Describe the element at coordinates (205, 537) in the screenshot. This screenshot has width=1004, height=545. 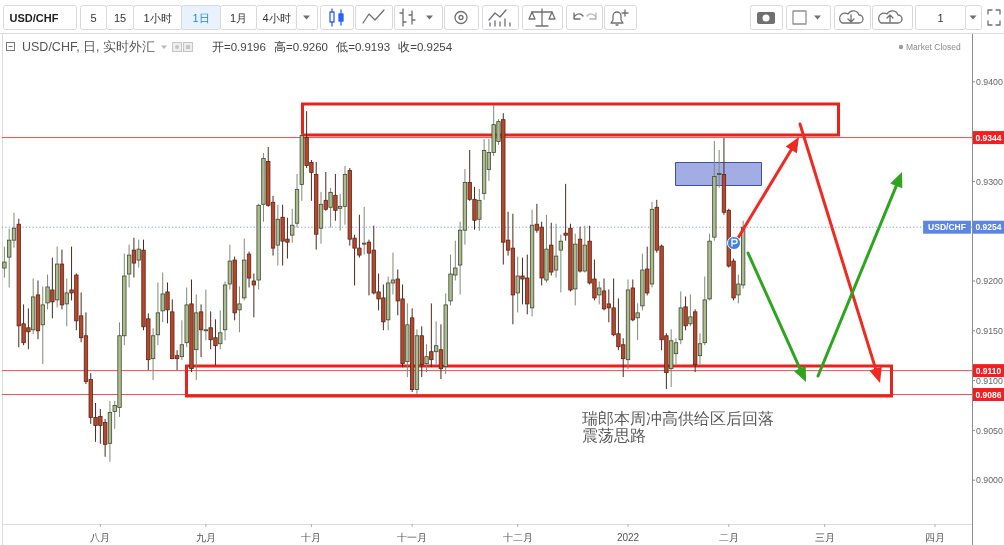
I see `x-tick-label: 九月` at that location.